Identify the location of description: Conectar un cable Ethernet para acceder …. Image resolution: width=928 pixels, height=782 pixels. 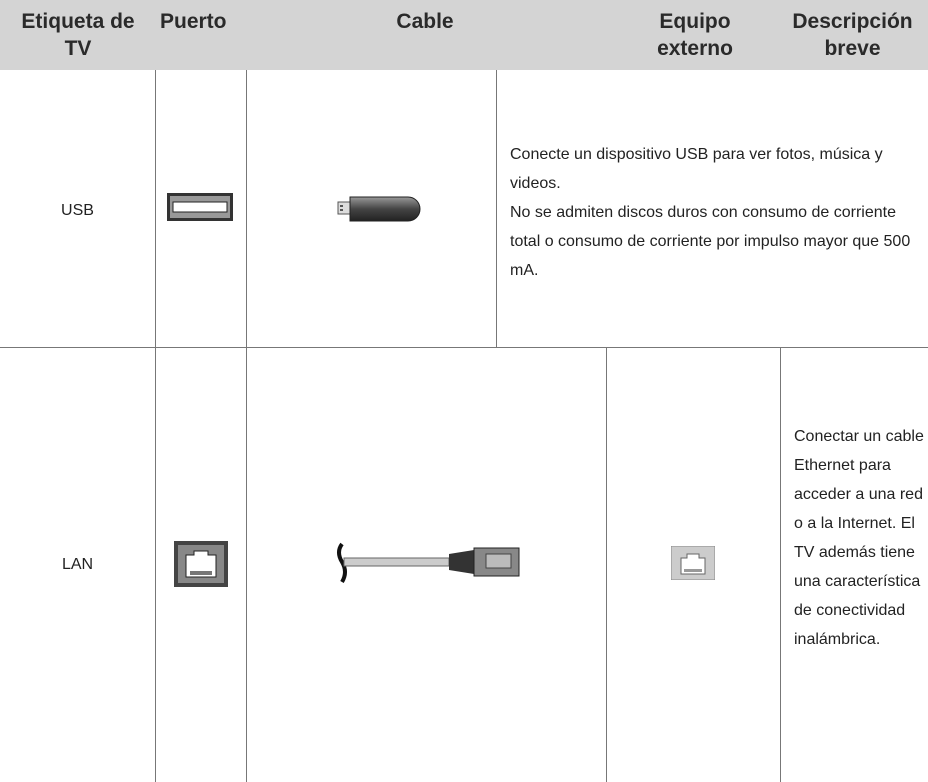
(860, 538).